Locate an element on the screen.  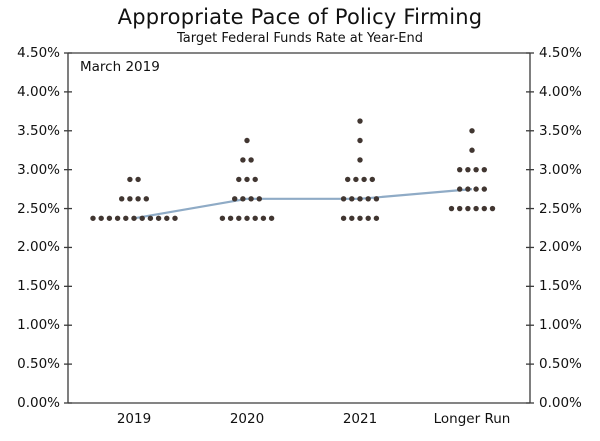
y-axis-tick-label-right: 3.50% is located at coordinates (560, 130).